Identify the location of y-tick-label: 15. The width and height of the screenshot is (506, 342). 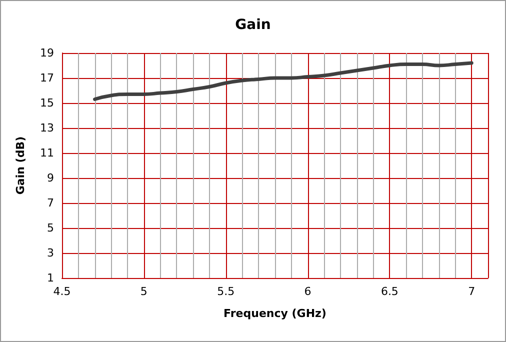
(47, 103).